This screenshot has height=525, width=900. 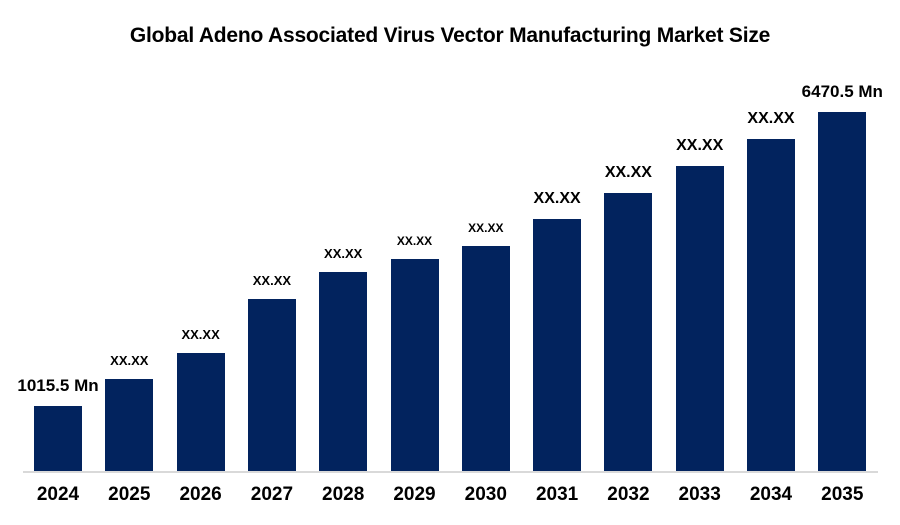 I want to click on bar-value-label-2034: XX.XX, so click(x=771, y=118).